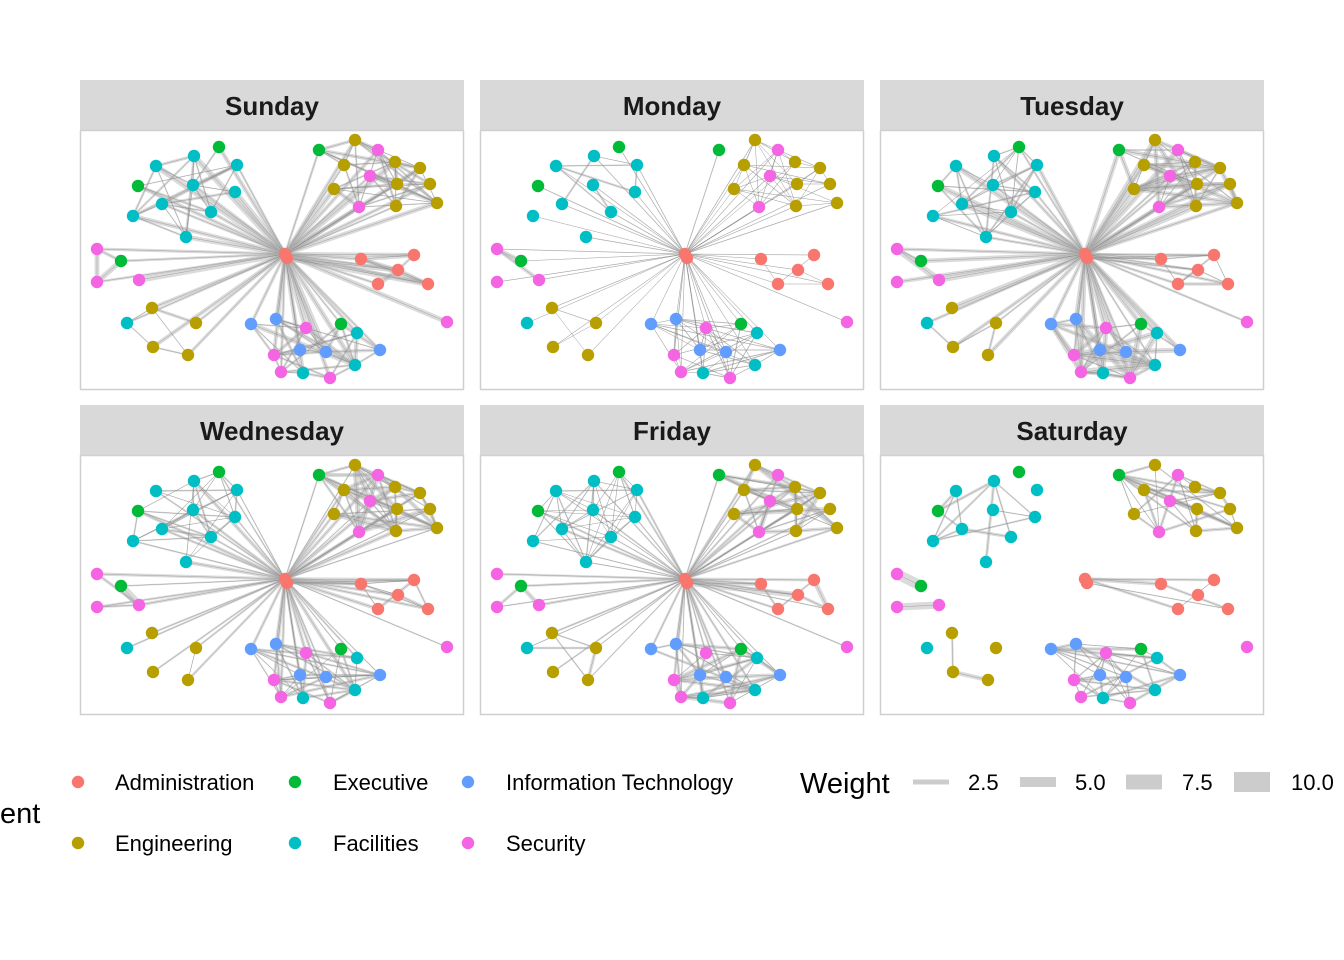 The height and width of the screenshot is (960, 1344). I want to click on legend-label-executive: Executive, so click(380, 782).